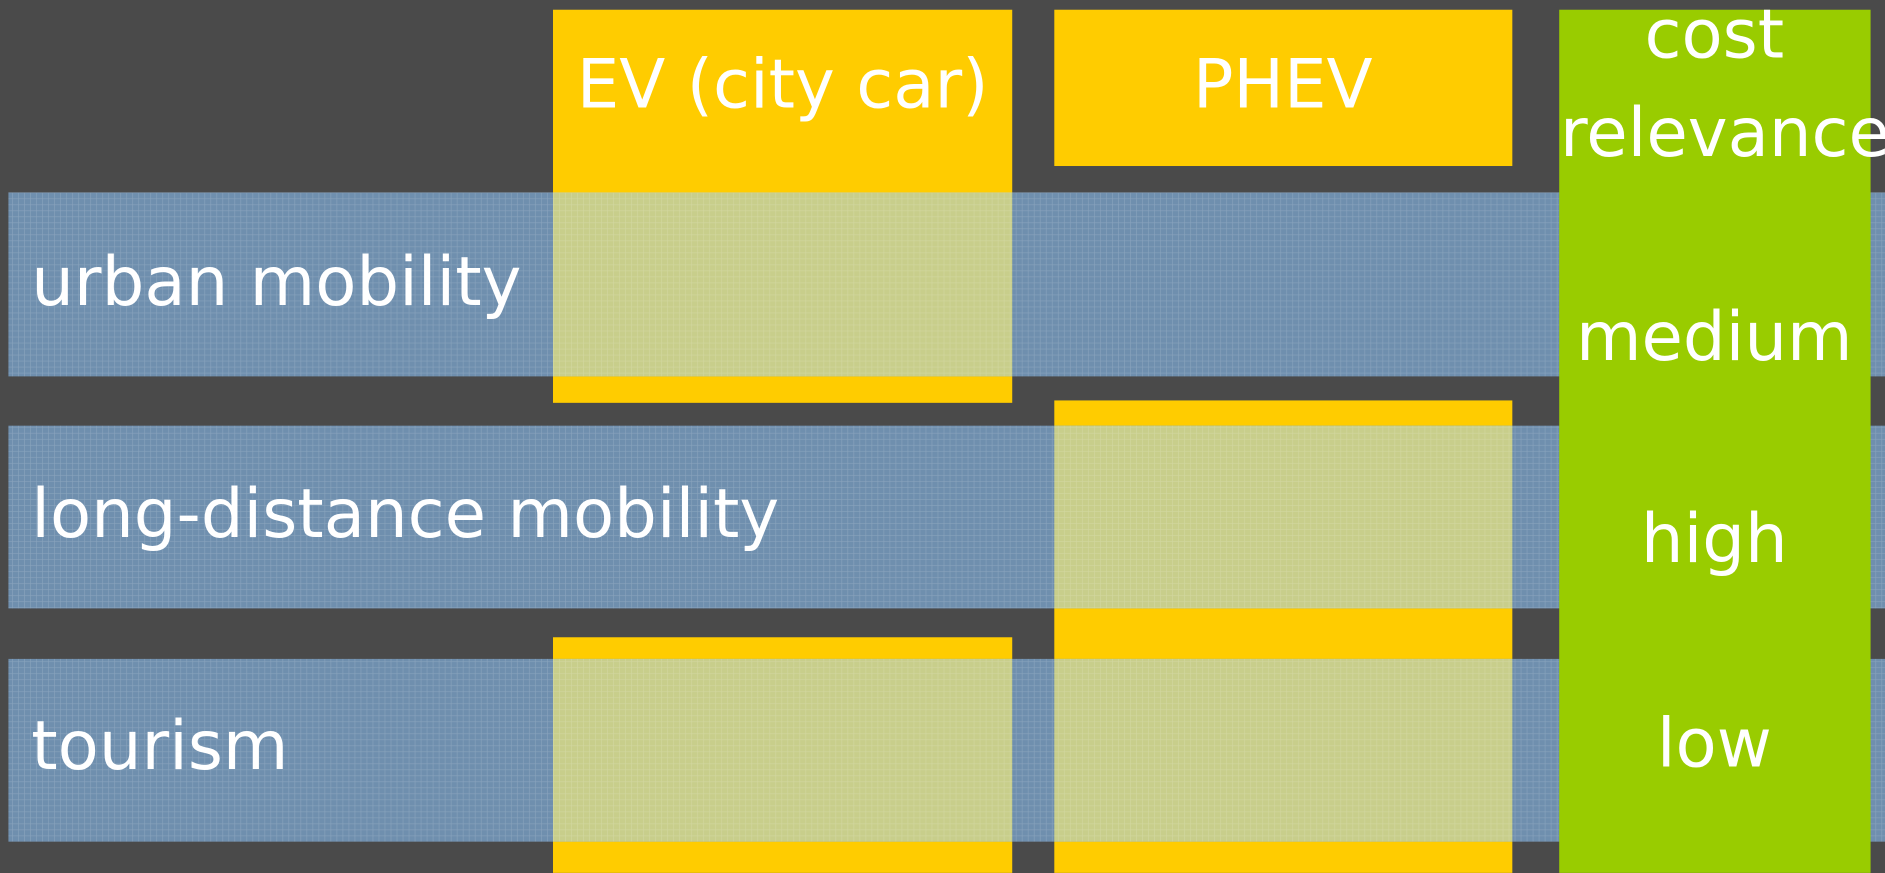  I want to click on cost-value: medium, so click(1714, 337).